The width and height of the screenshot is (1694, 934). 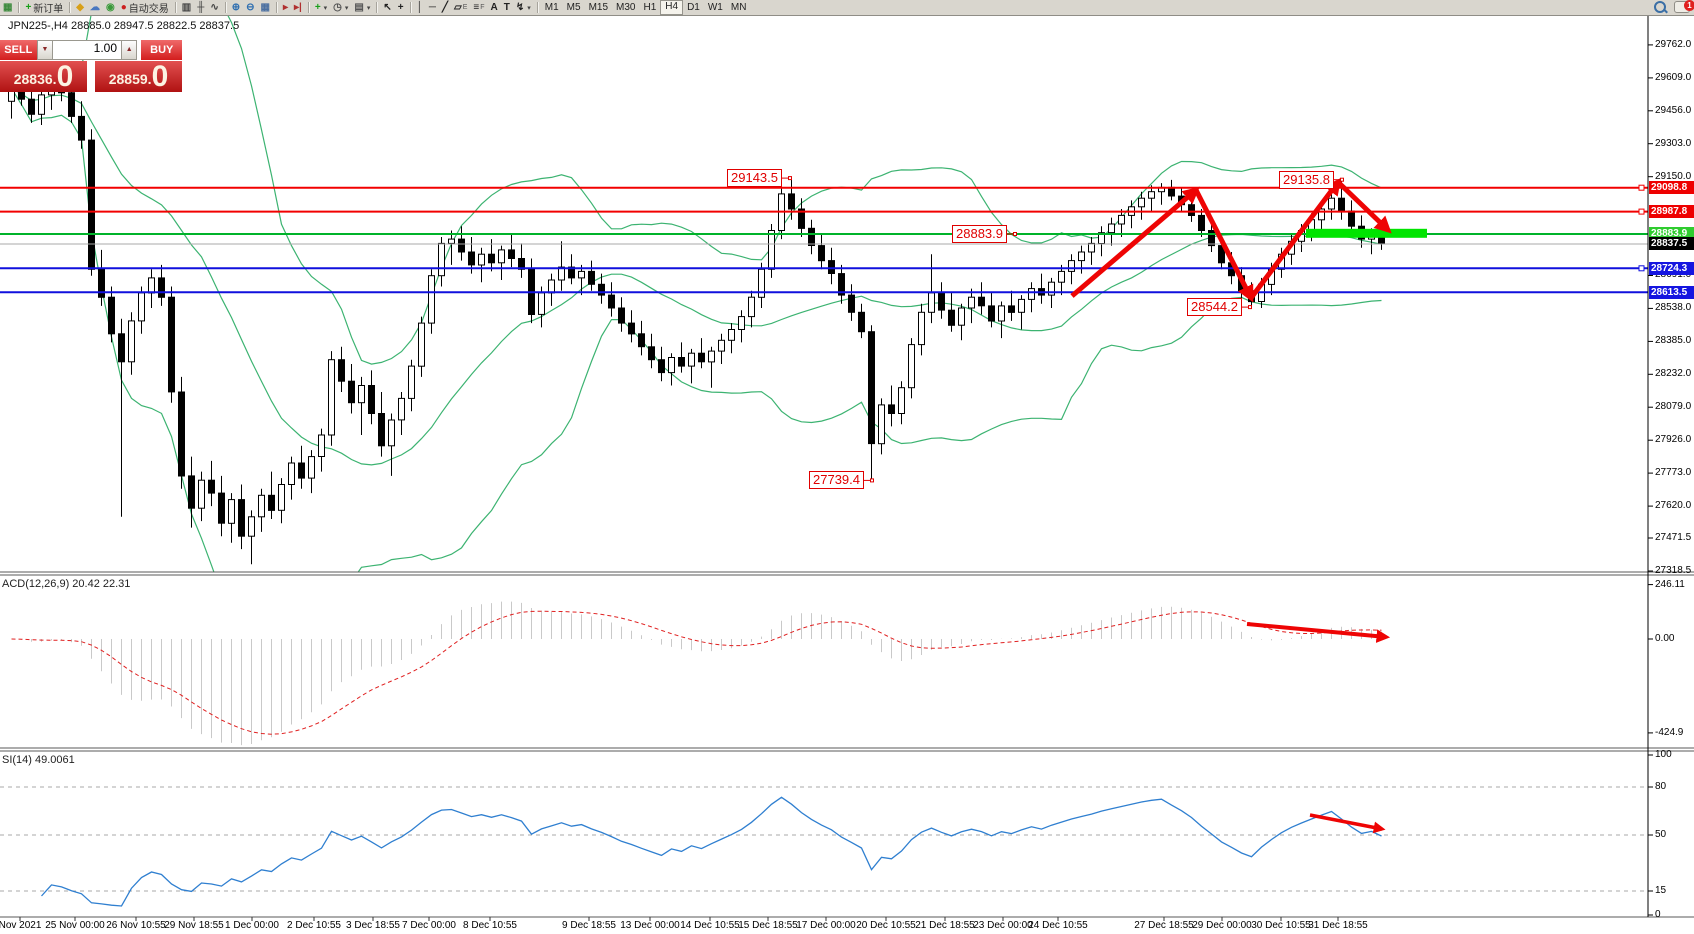 What do you see at coordinates (28, 7) in the screenshot?
I see `new-order-button: +` at bounding box center [28, 7].